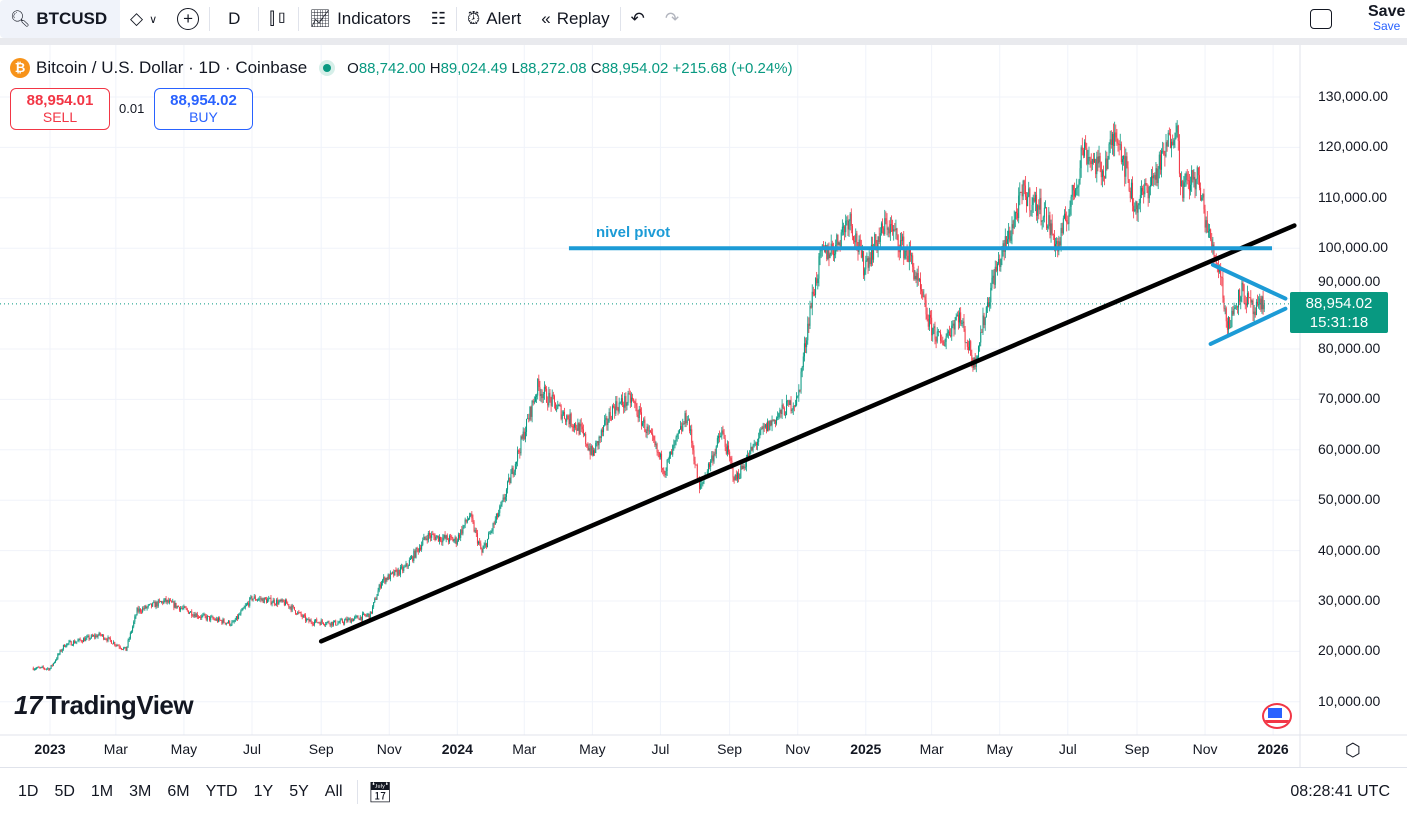 The image size is (1407, 816). What do you see at coordinates (132, 108) in the screenshot?
I see `spread-value: 0.01` at bounding box center [132, 108].